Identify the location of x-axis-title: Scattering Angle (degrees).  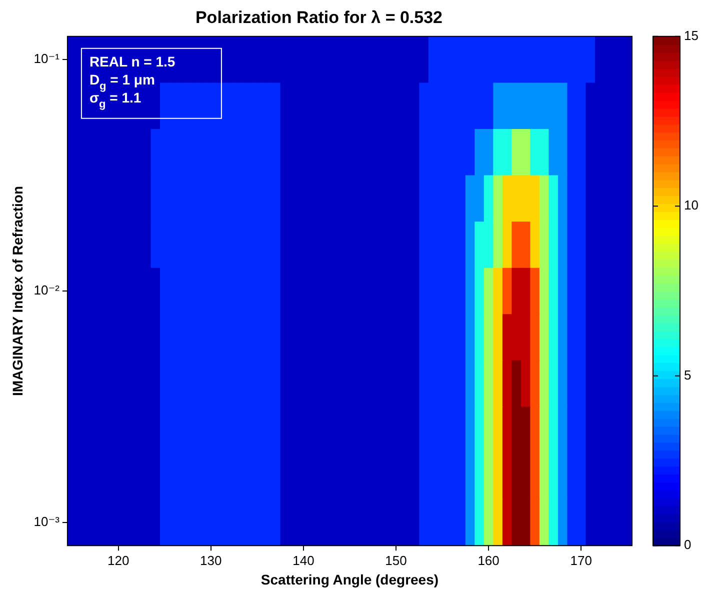
(349, 579).